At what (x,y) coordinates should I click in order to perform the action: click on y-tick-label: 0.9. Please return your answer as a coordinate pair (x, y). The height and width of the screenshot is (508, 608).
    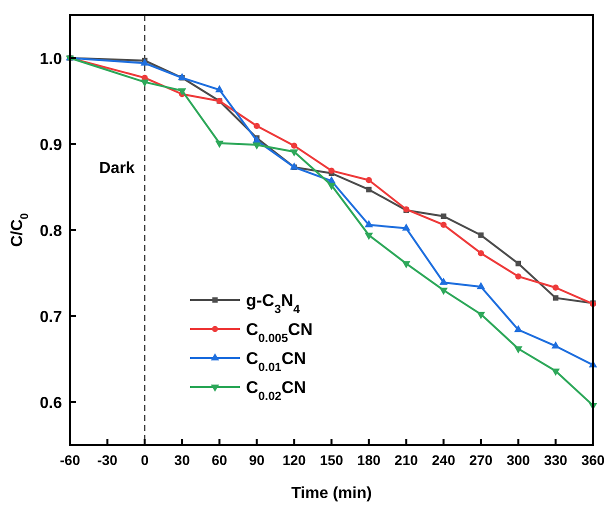
    Looking at the image, I should click on (51, 145).